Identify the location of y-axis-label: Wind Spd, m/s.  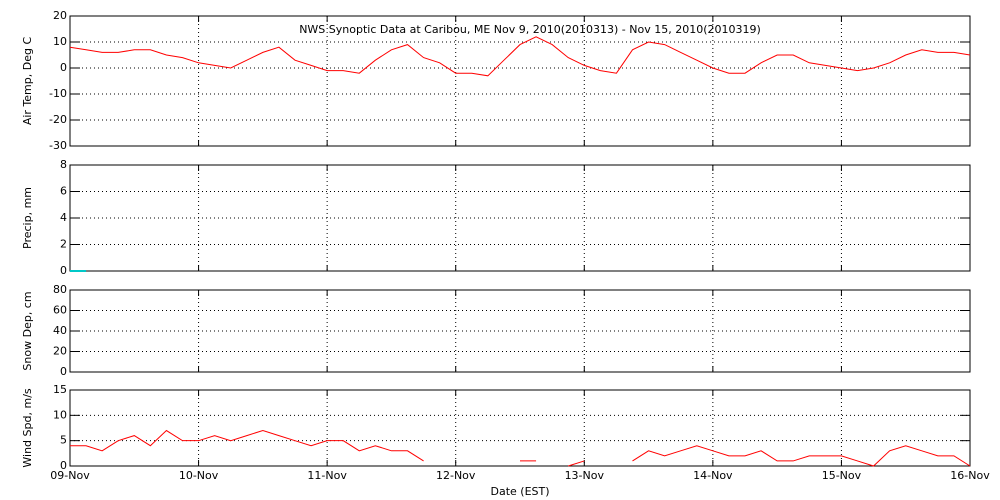
(27, 428).